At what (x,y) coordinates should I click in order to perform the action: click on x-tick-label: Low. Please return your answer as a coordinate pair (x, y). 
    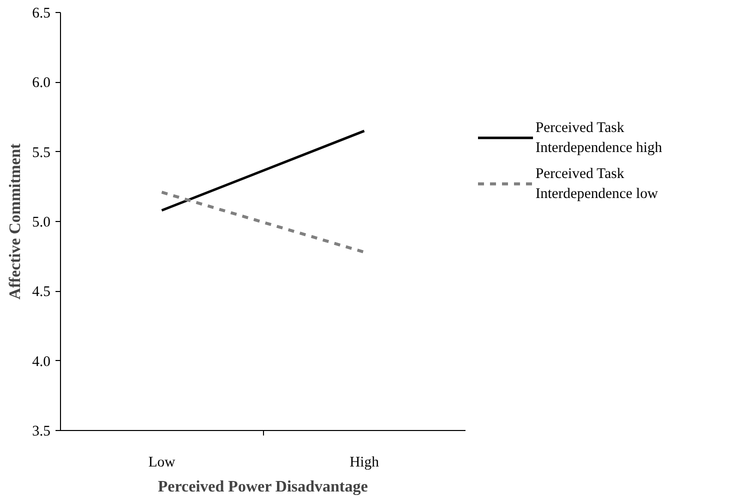
    Looking at the image, I should click on (162, 462).